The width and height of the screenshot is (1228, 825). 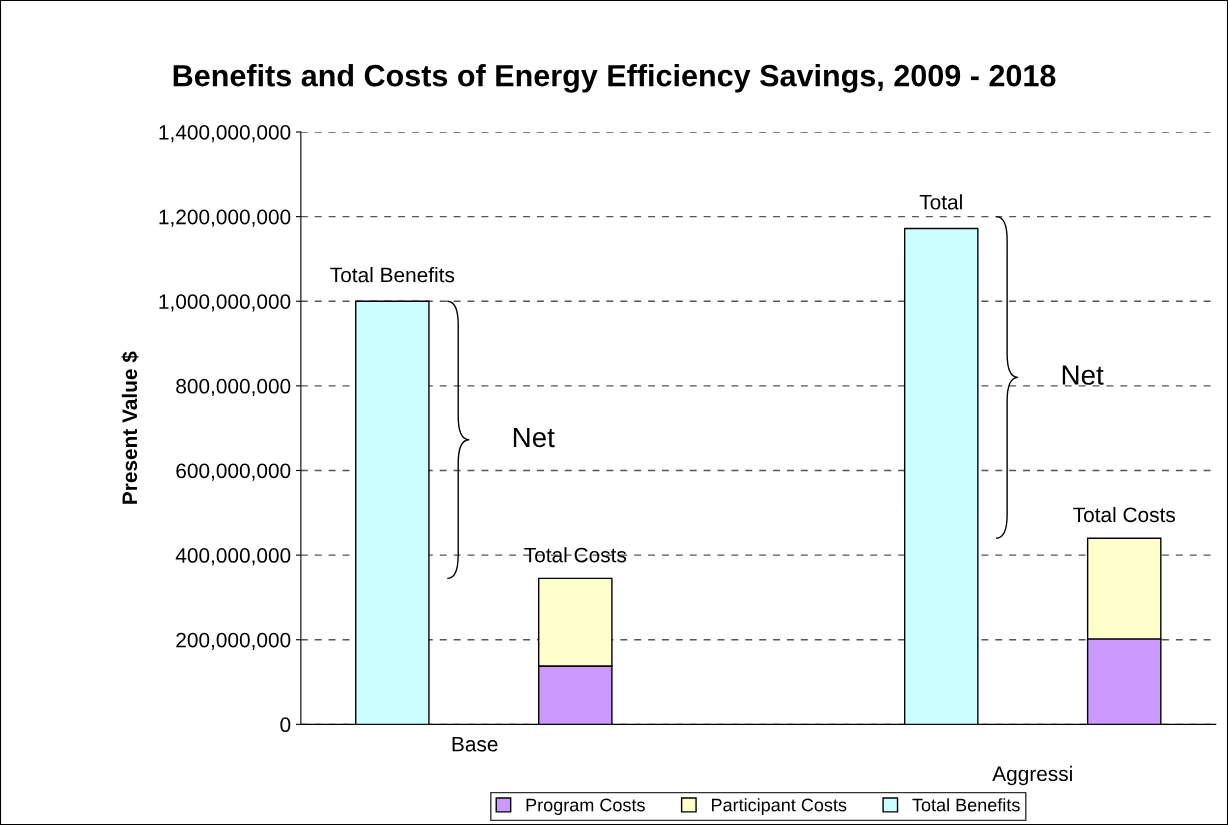 What do you see at coordinates (225, 134) in the screenshot?
I see `y-tick-label: 1,400,000,000` at bounding box center [225, 134].